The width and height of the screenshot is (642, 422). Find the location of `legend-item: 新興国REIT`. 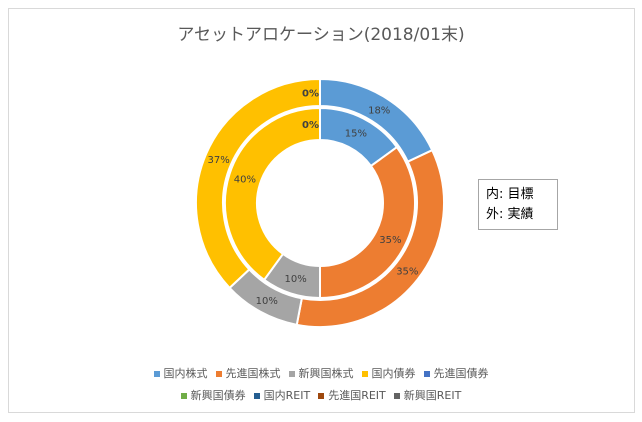

legend-item: 新興国REIT is located at coordinates (427, 395).